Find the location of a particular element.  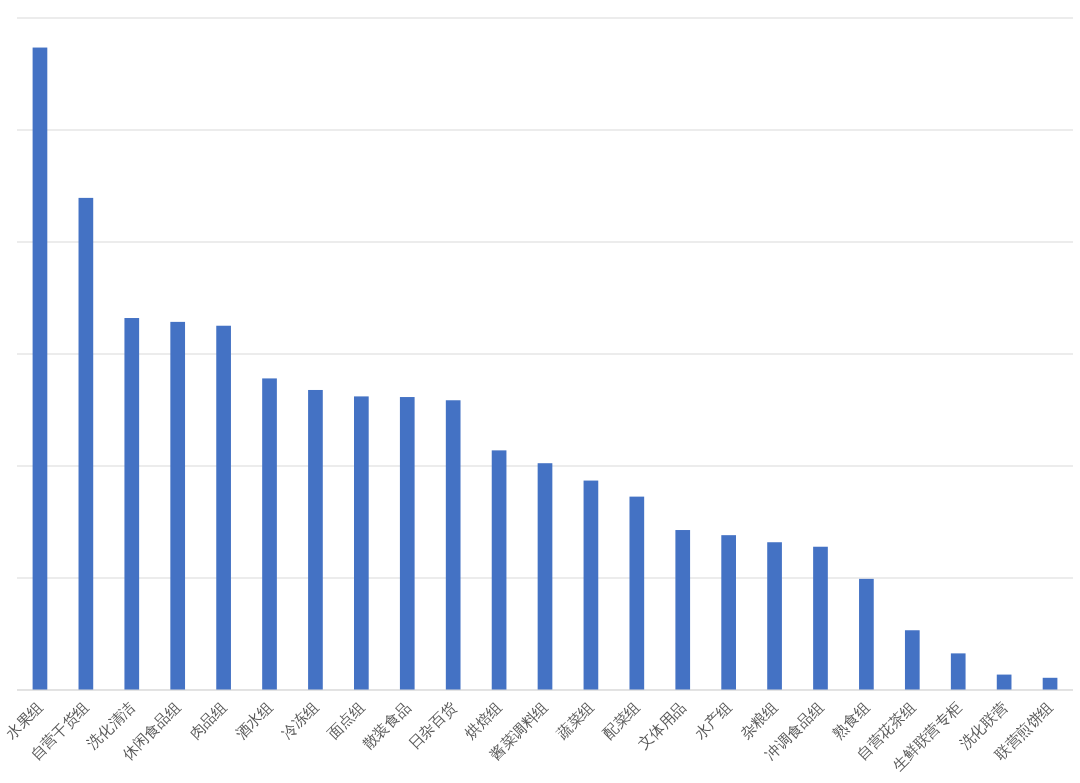

x-tick-label: 蔬菜组 is located at coordinates (575, 720).